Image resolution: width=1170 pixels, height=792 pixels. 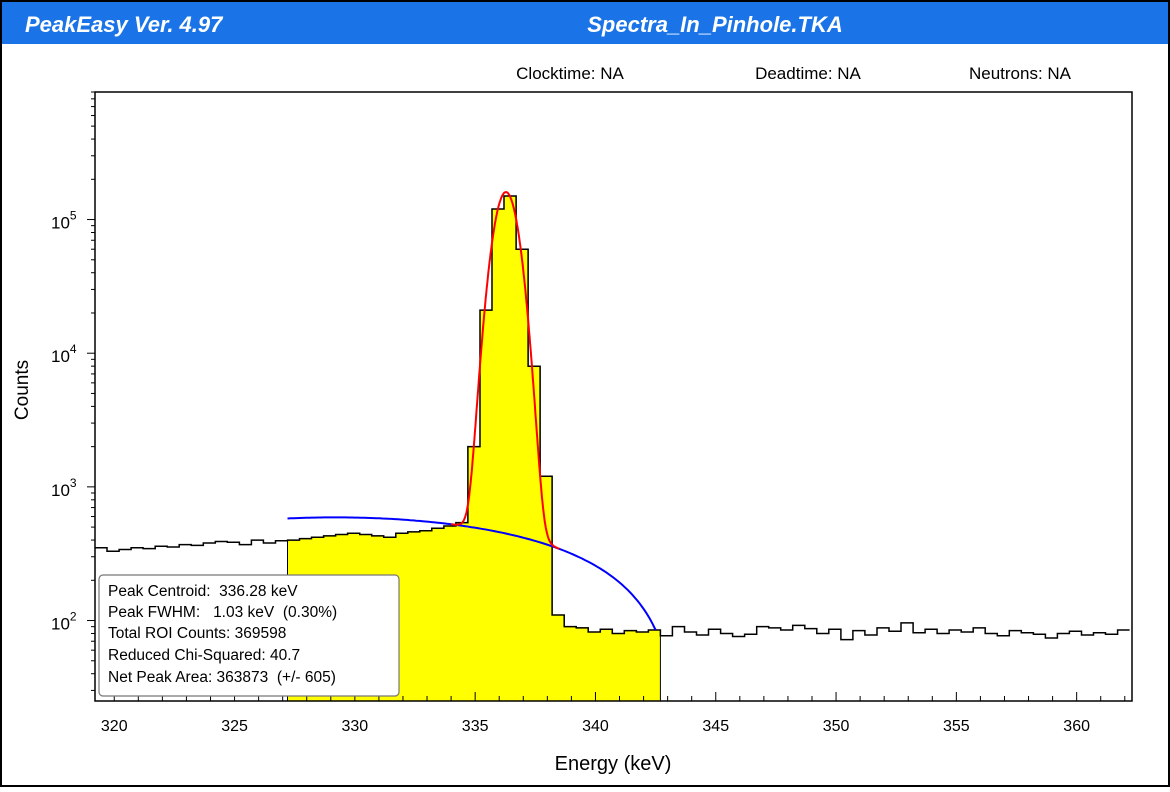 I want to click on net-peak-area-text: Net Peak Area: 363873 (+/- 605), so click(x=222, y=677).